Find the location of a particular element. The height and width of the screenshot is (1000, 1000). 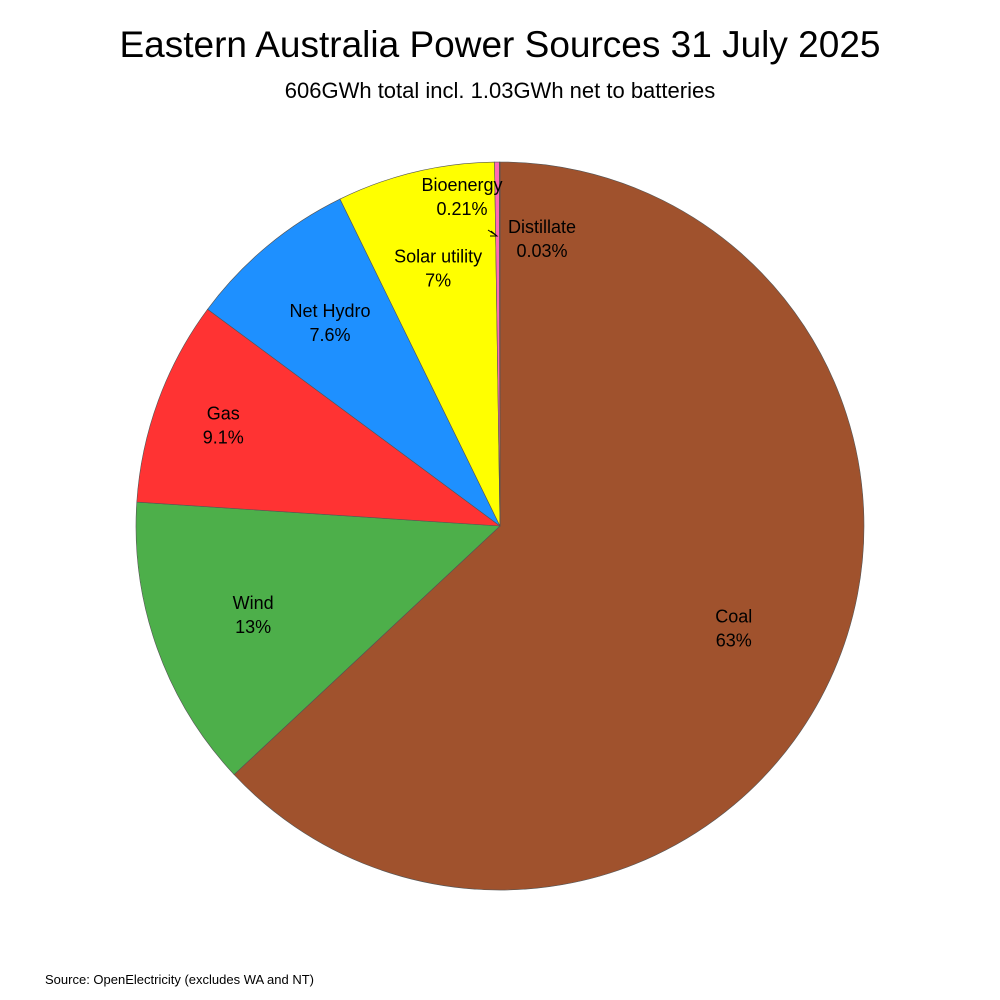

pie-slice-net-hydro is located at coordinates (354, 362).